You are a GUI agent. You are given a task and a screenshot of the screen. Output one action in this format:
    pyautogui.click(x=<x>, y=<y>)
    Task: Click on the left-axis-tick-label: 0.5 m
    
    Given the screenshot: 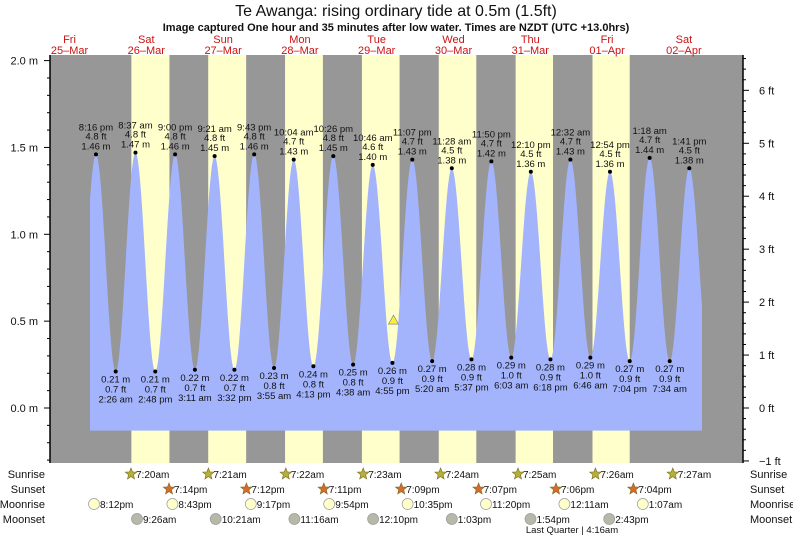 What is the action you would take?
    pyautogui.click(x=24, y=322)
    